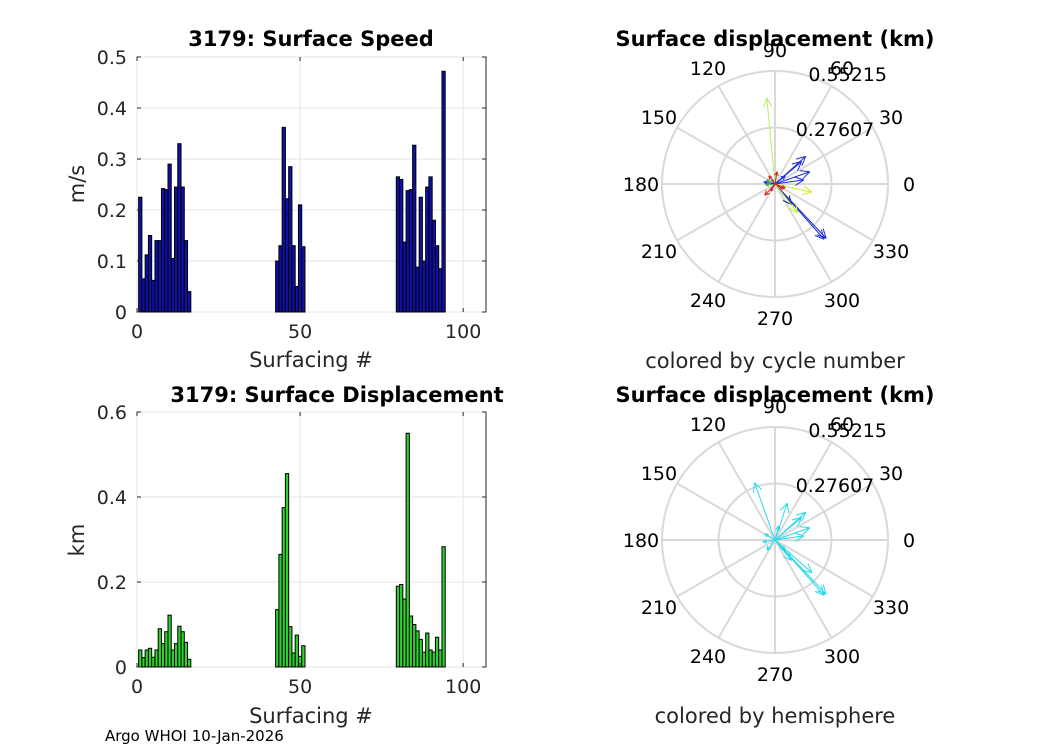 The height and width of the screenshot is (750, 1050). What do you see at coordinates (708, 301) in the screenshot?
I see `polar-angle-label: 240` at bounding box center [708, 301].